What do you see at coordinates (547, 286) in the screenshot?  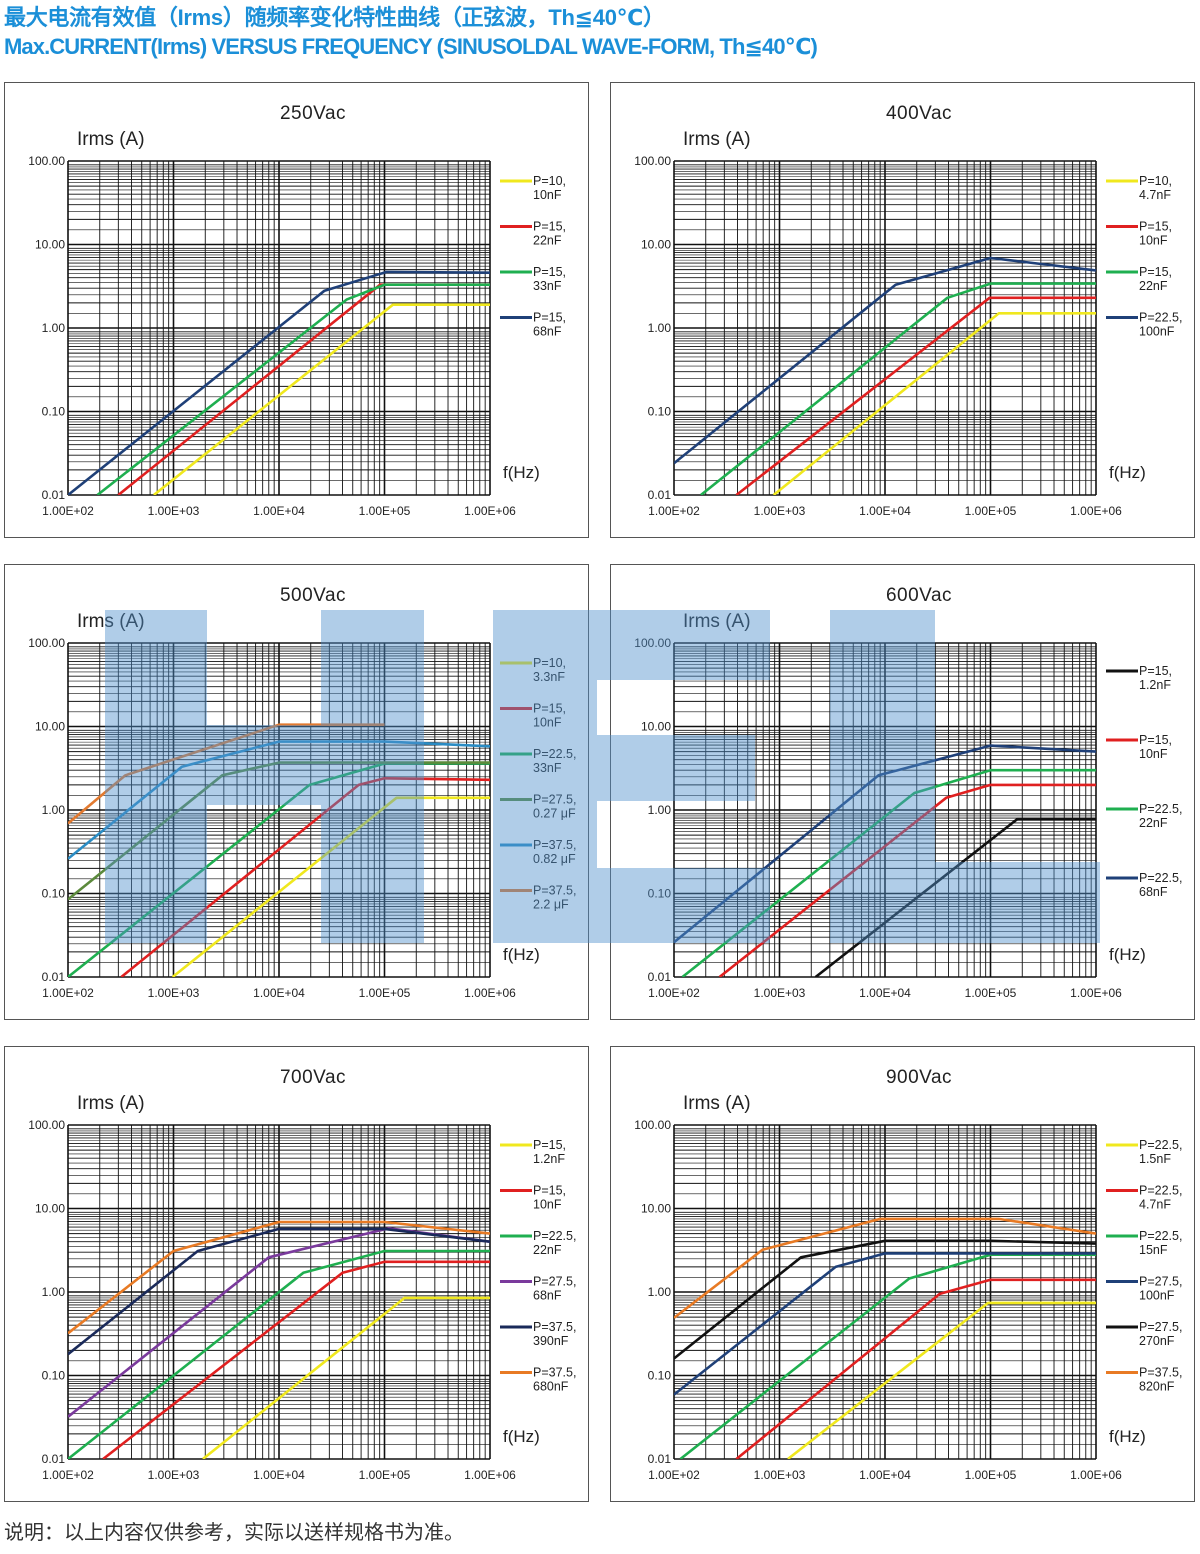 I see `legend-label: 33nF` at bounding box center [547, 286].